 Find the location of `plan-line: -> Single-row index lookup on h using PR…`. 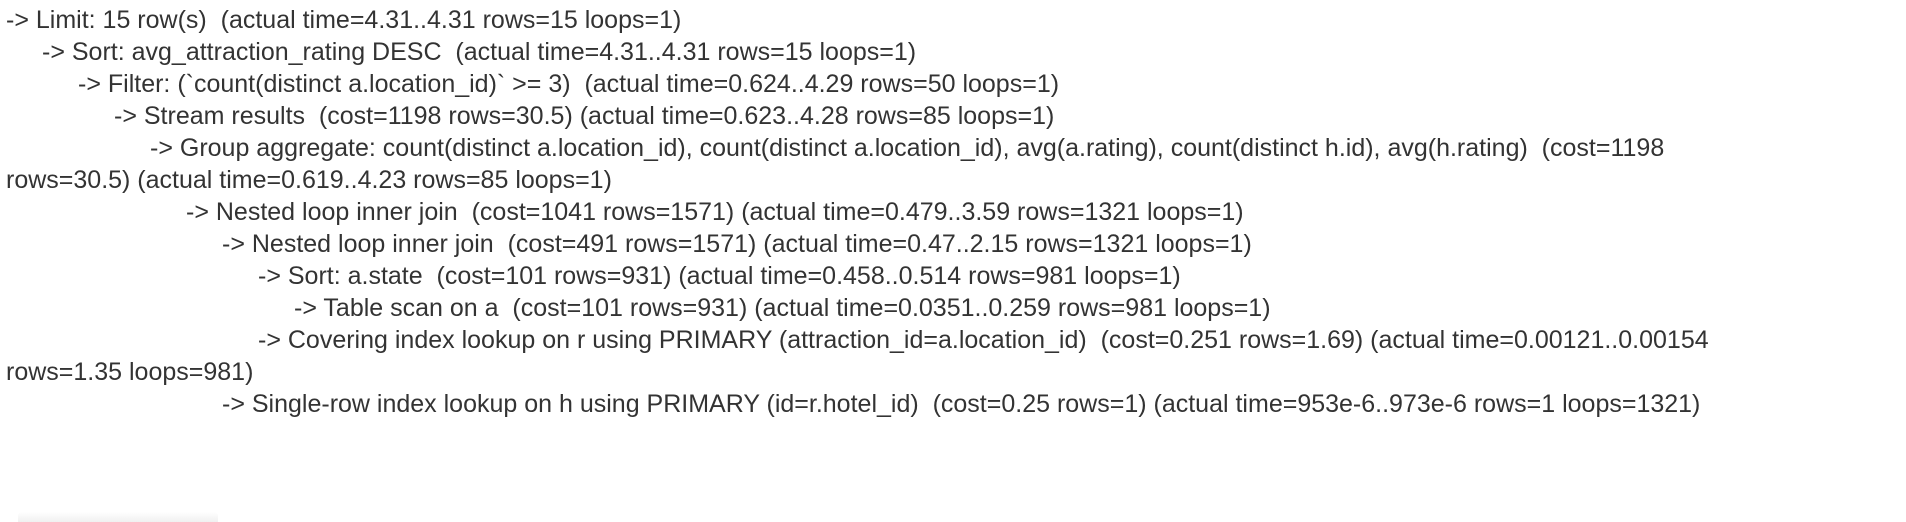

plan-line: -> Single-row index lookup on h using PR… is located at coordinates (961, 404).